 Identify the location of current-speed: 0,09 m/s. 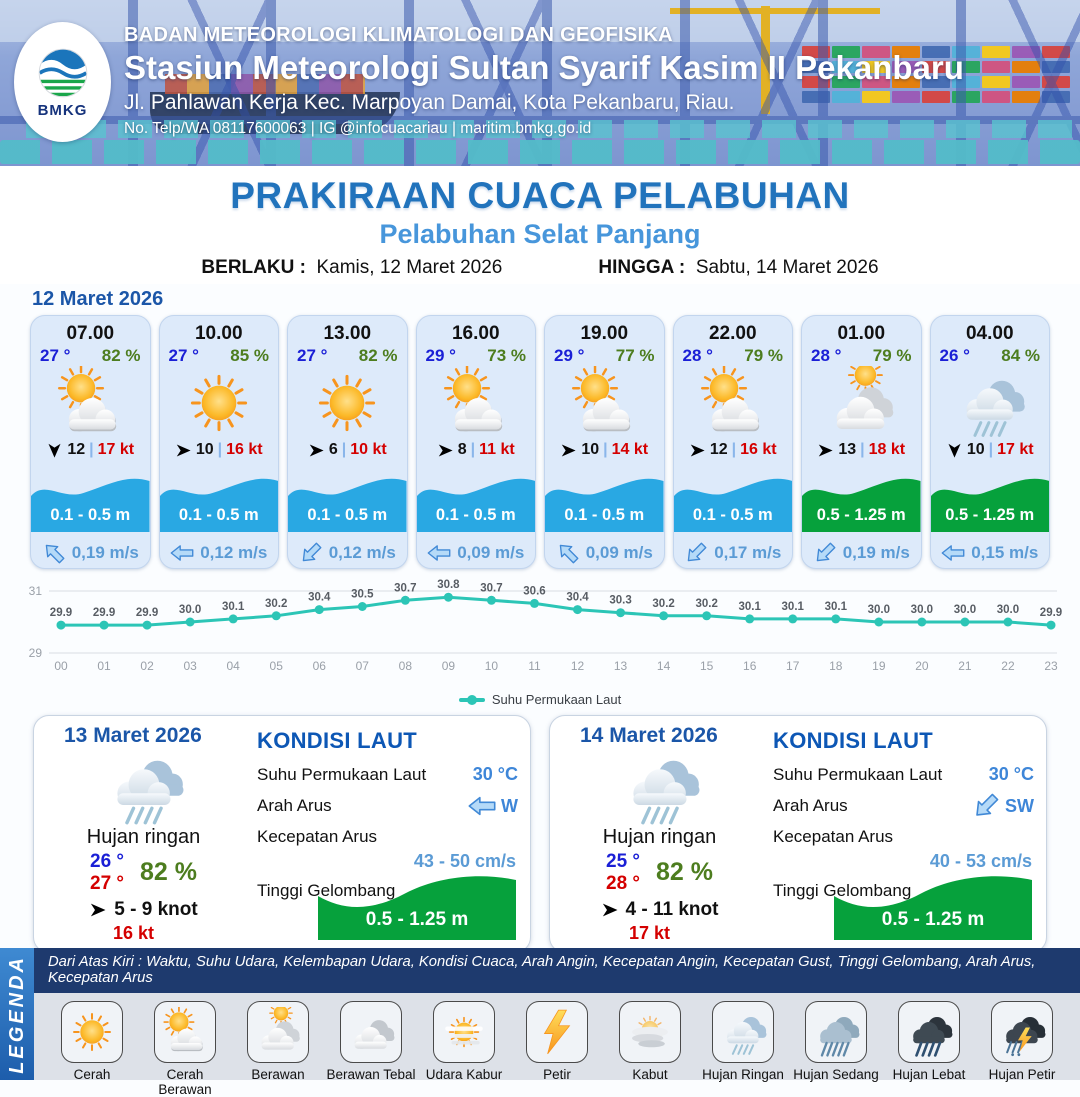
(619, 552).